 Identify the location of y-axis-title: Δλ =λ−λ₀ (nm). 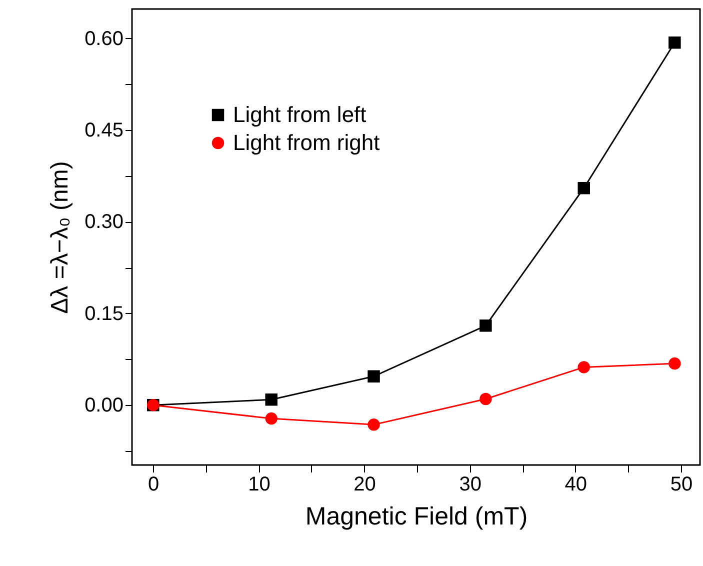
(60, 237).